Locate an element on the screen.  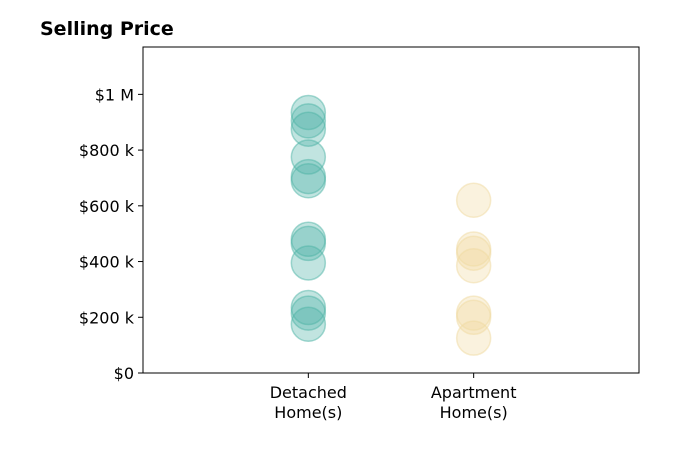
y-tick-label: $1 M is located at coordinates (114, 94).